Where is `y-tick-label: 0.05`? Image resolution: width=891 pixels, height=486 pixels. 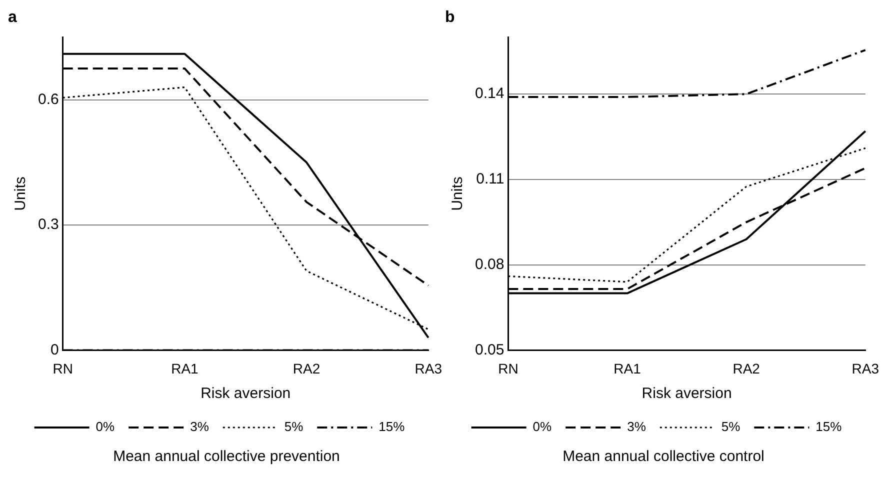
y-tick-label: 0.05 is located at coordinates (489, 349).